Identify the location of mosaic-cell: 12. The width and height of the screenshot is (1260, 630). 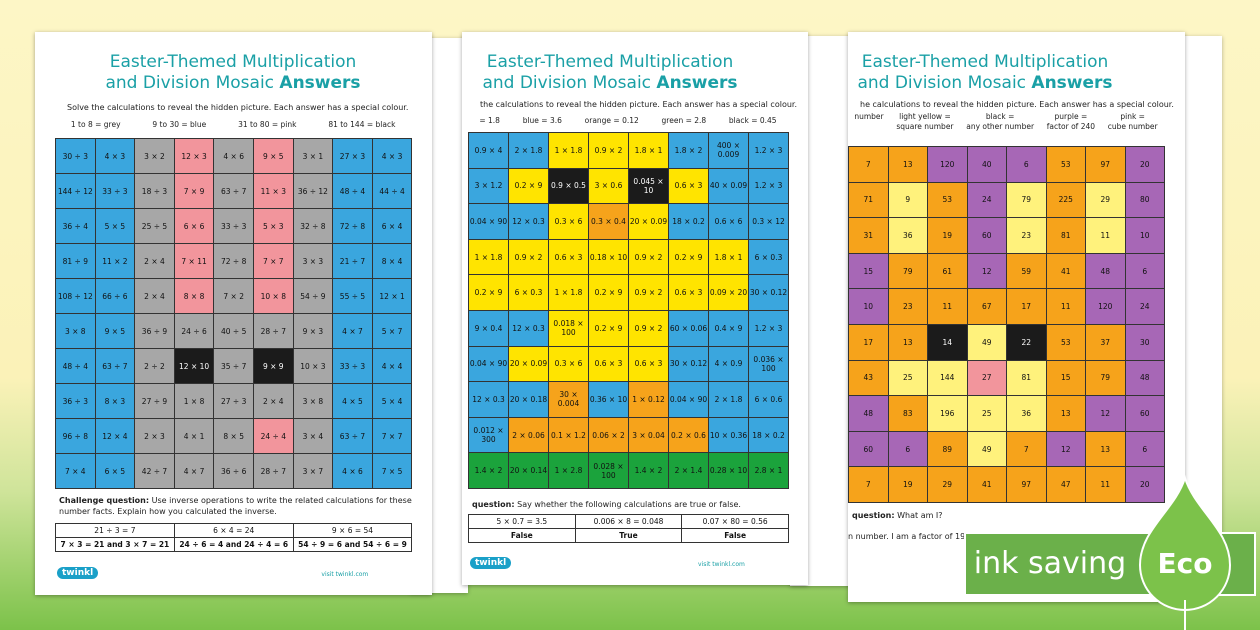
(1105, 413).